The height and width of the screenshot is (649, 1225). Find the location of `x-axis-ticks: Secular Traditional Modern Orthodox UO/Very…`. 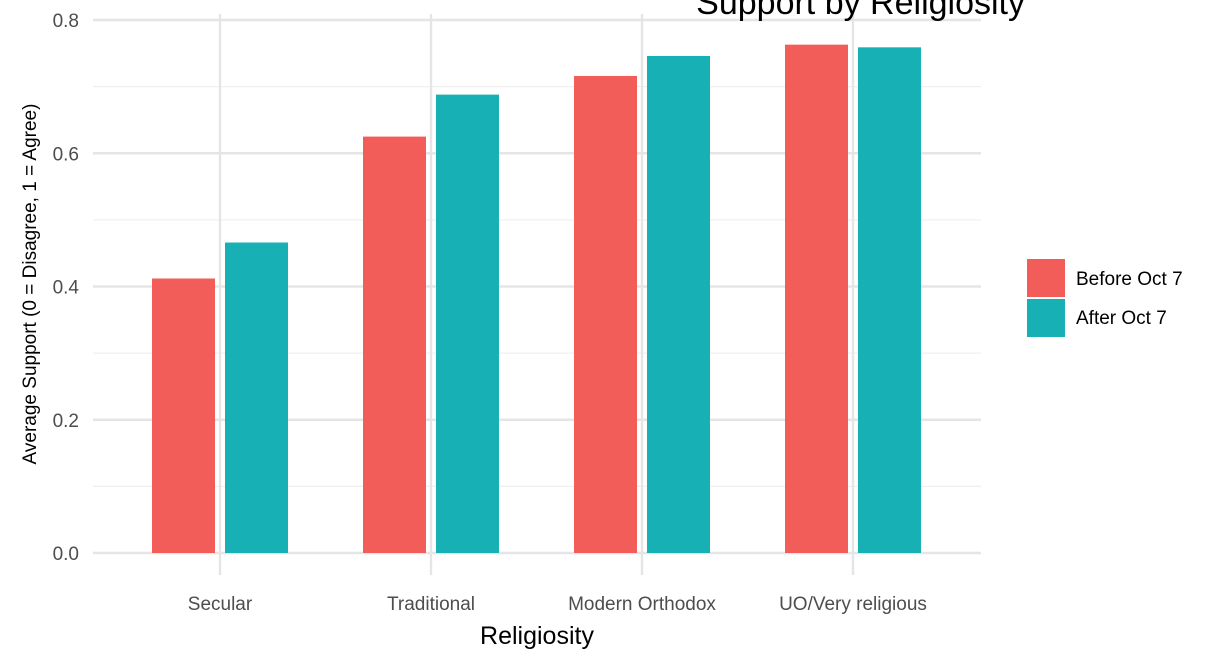

x-axis-ticks: Secular Traditional Modern Orthodox UO/Very… is located at coordinates (557, 604).